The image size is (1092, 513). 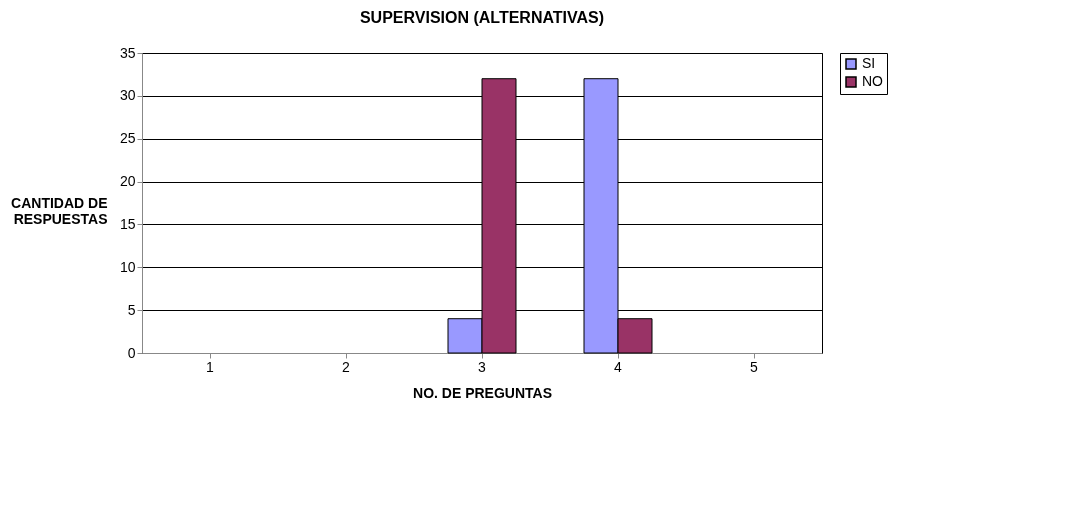 I want to click on chart-title: SUPERVISION (ALTERNATIVAS), so click(x=482, y=17).